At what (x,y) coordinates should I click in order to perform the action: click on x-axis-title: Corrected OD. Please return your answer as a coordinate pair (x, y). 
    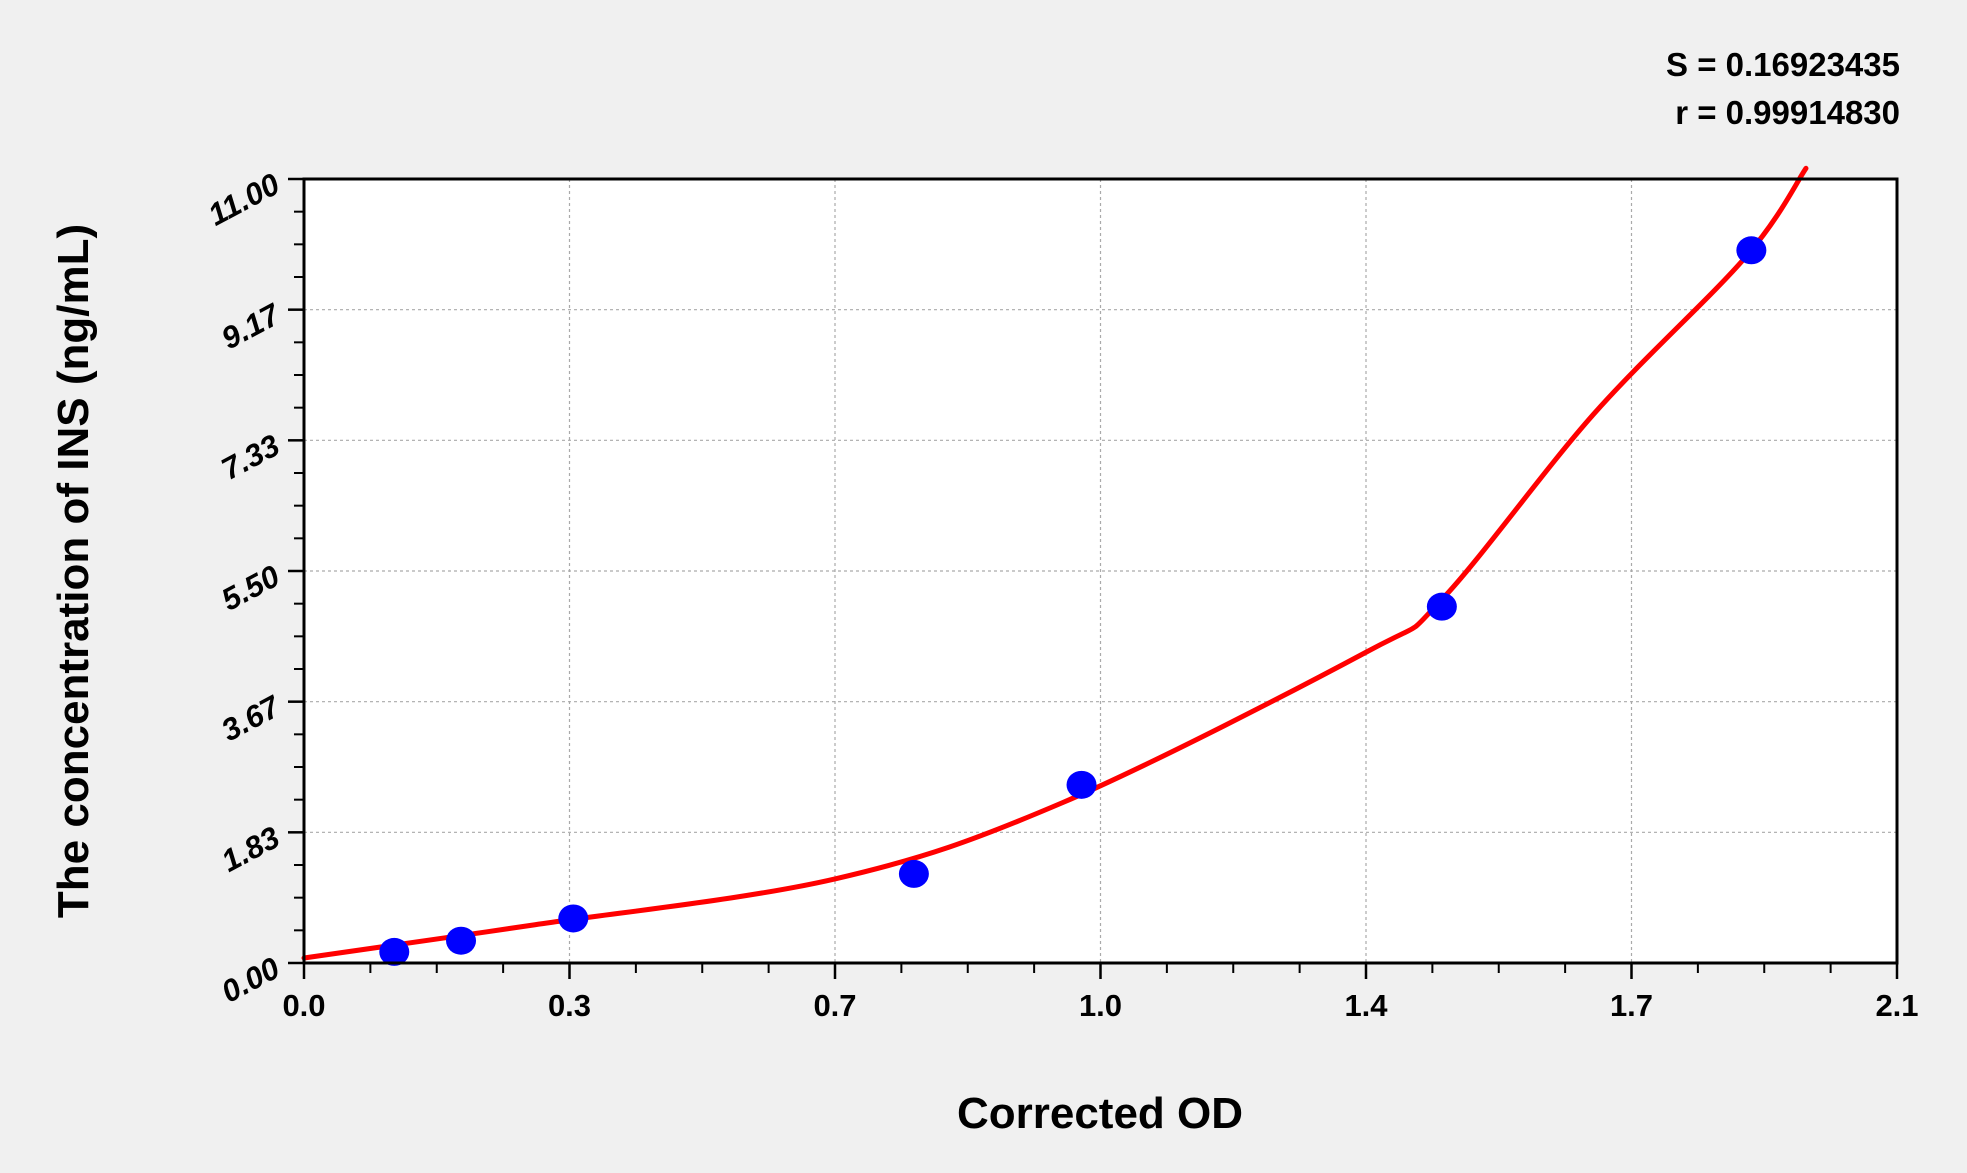
    Looking at the image, I should click on (1100, 1113).